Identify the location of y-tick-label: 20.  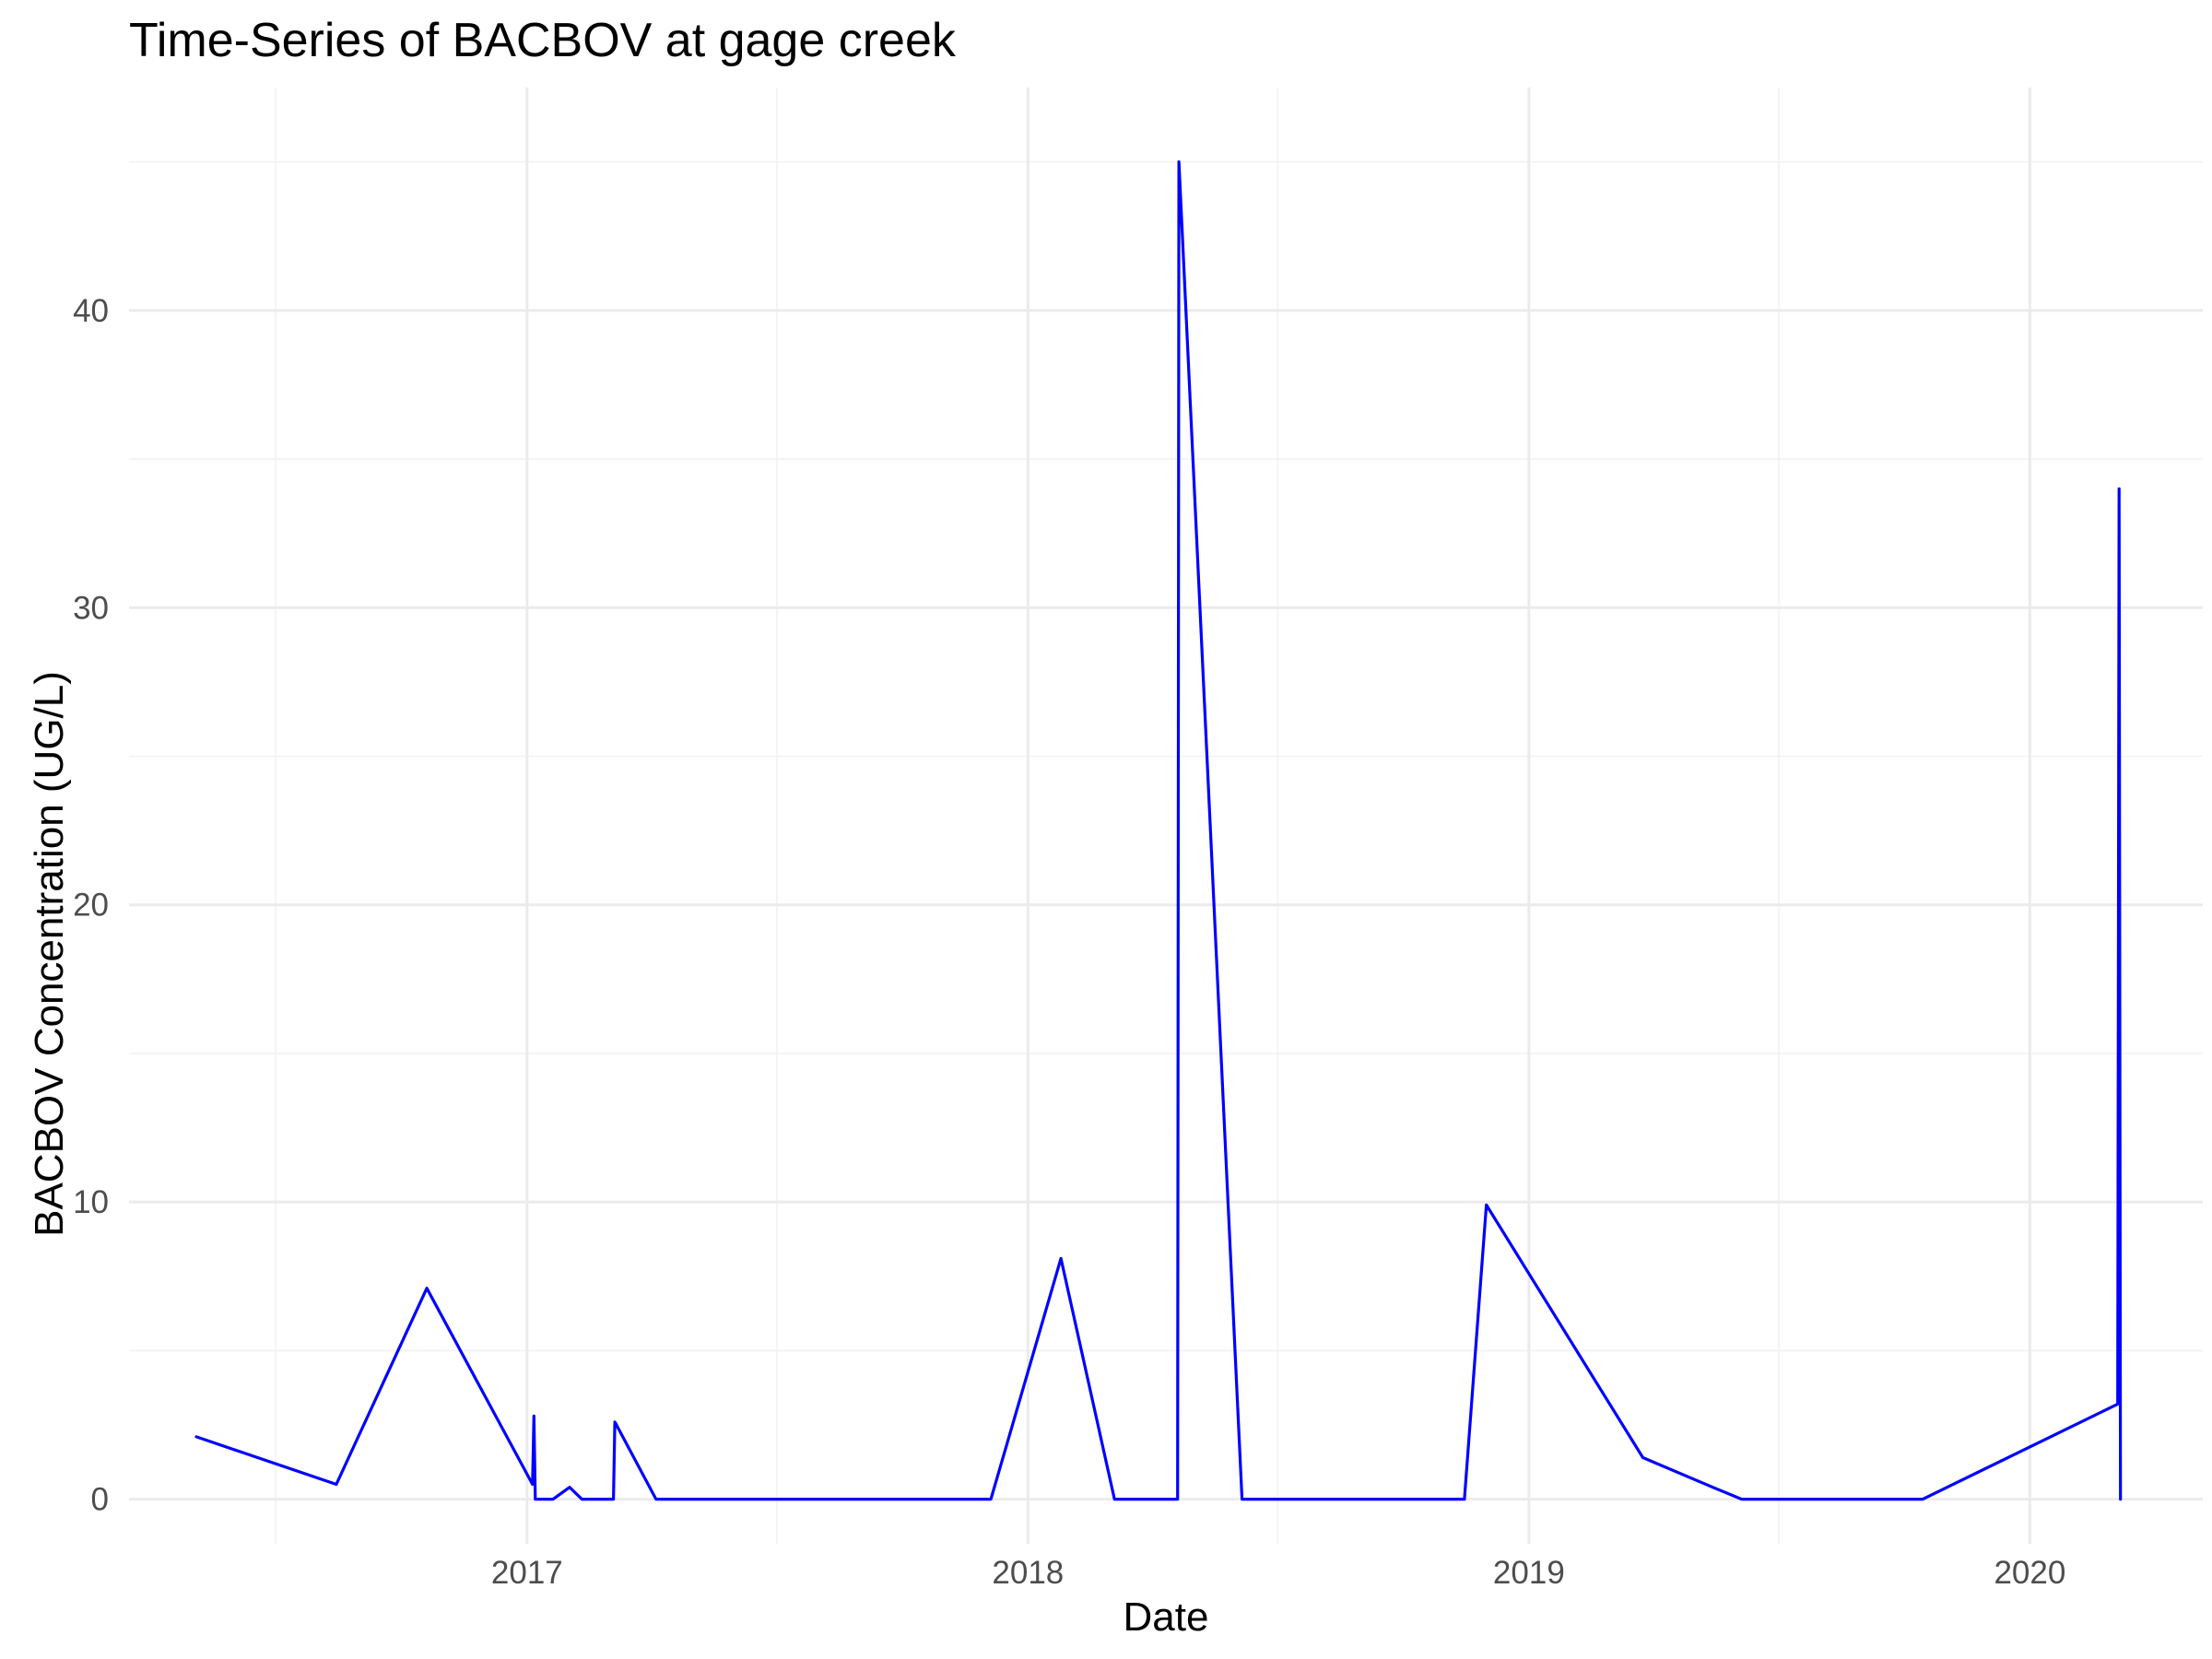
(91, 906).